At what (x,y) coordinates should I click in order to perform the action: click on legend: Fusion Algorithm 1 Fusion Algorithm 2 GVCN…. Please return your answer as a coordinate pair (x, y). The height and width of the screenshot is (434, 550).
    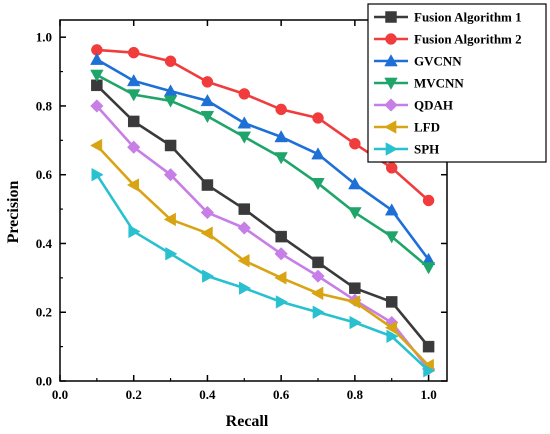
    Looking at the image, I should click on (457, 83).